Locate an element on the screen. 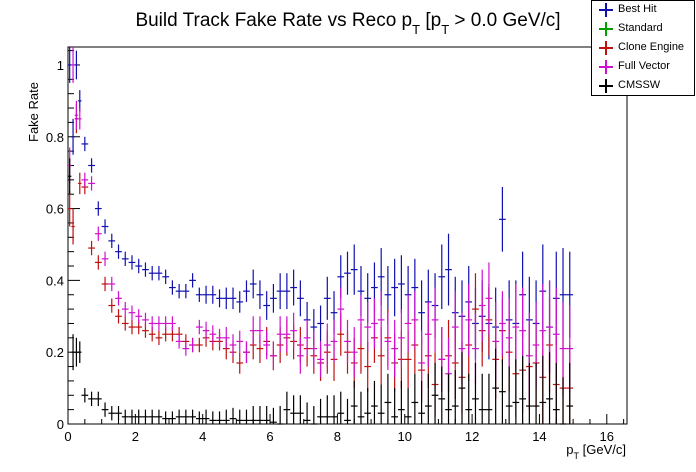 The height and width of the screenshot is (472, 696). x-tick-label: 2 is located at coordinates (135, 436).